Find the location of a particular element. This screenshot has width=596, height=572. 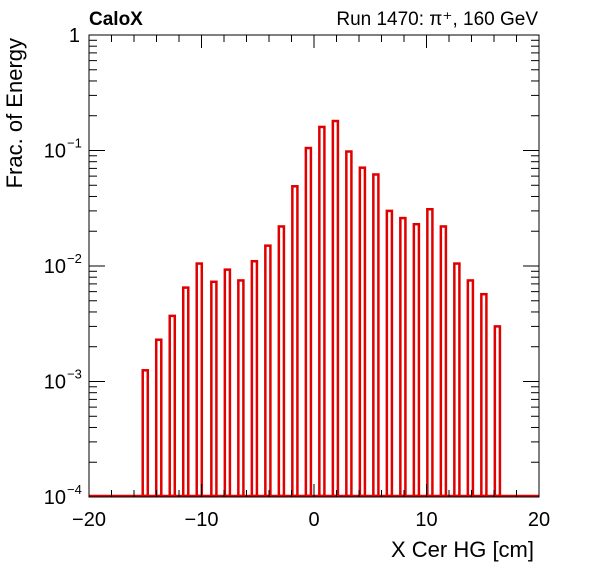

y-tick-label: 1 is located at coordinates (74, 36).